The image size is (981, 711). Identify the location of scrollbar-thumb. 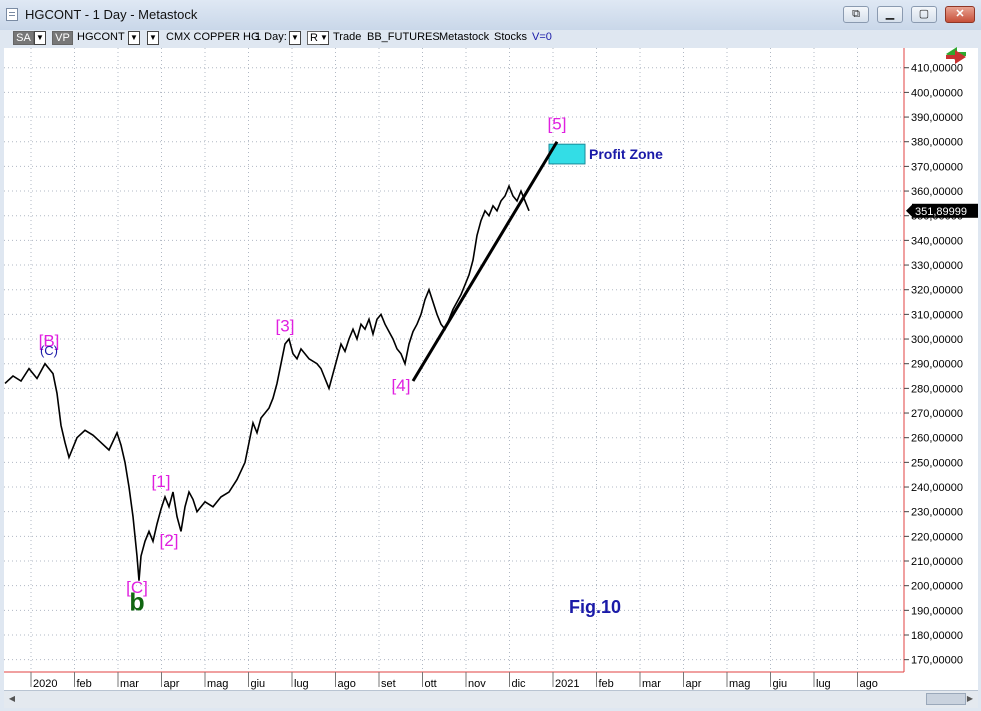
(946, 699).